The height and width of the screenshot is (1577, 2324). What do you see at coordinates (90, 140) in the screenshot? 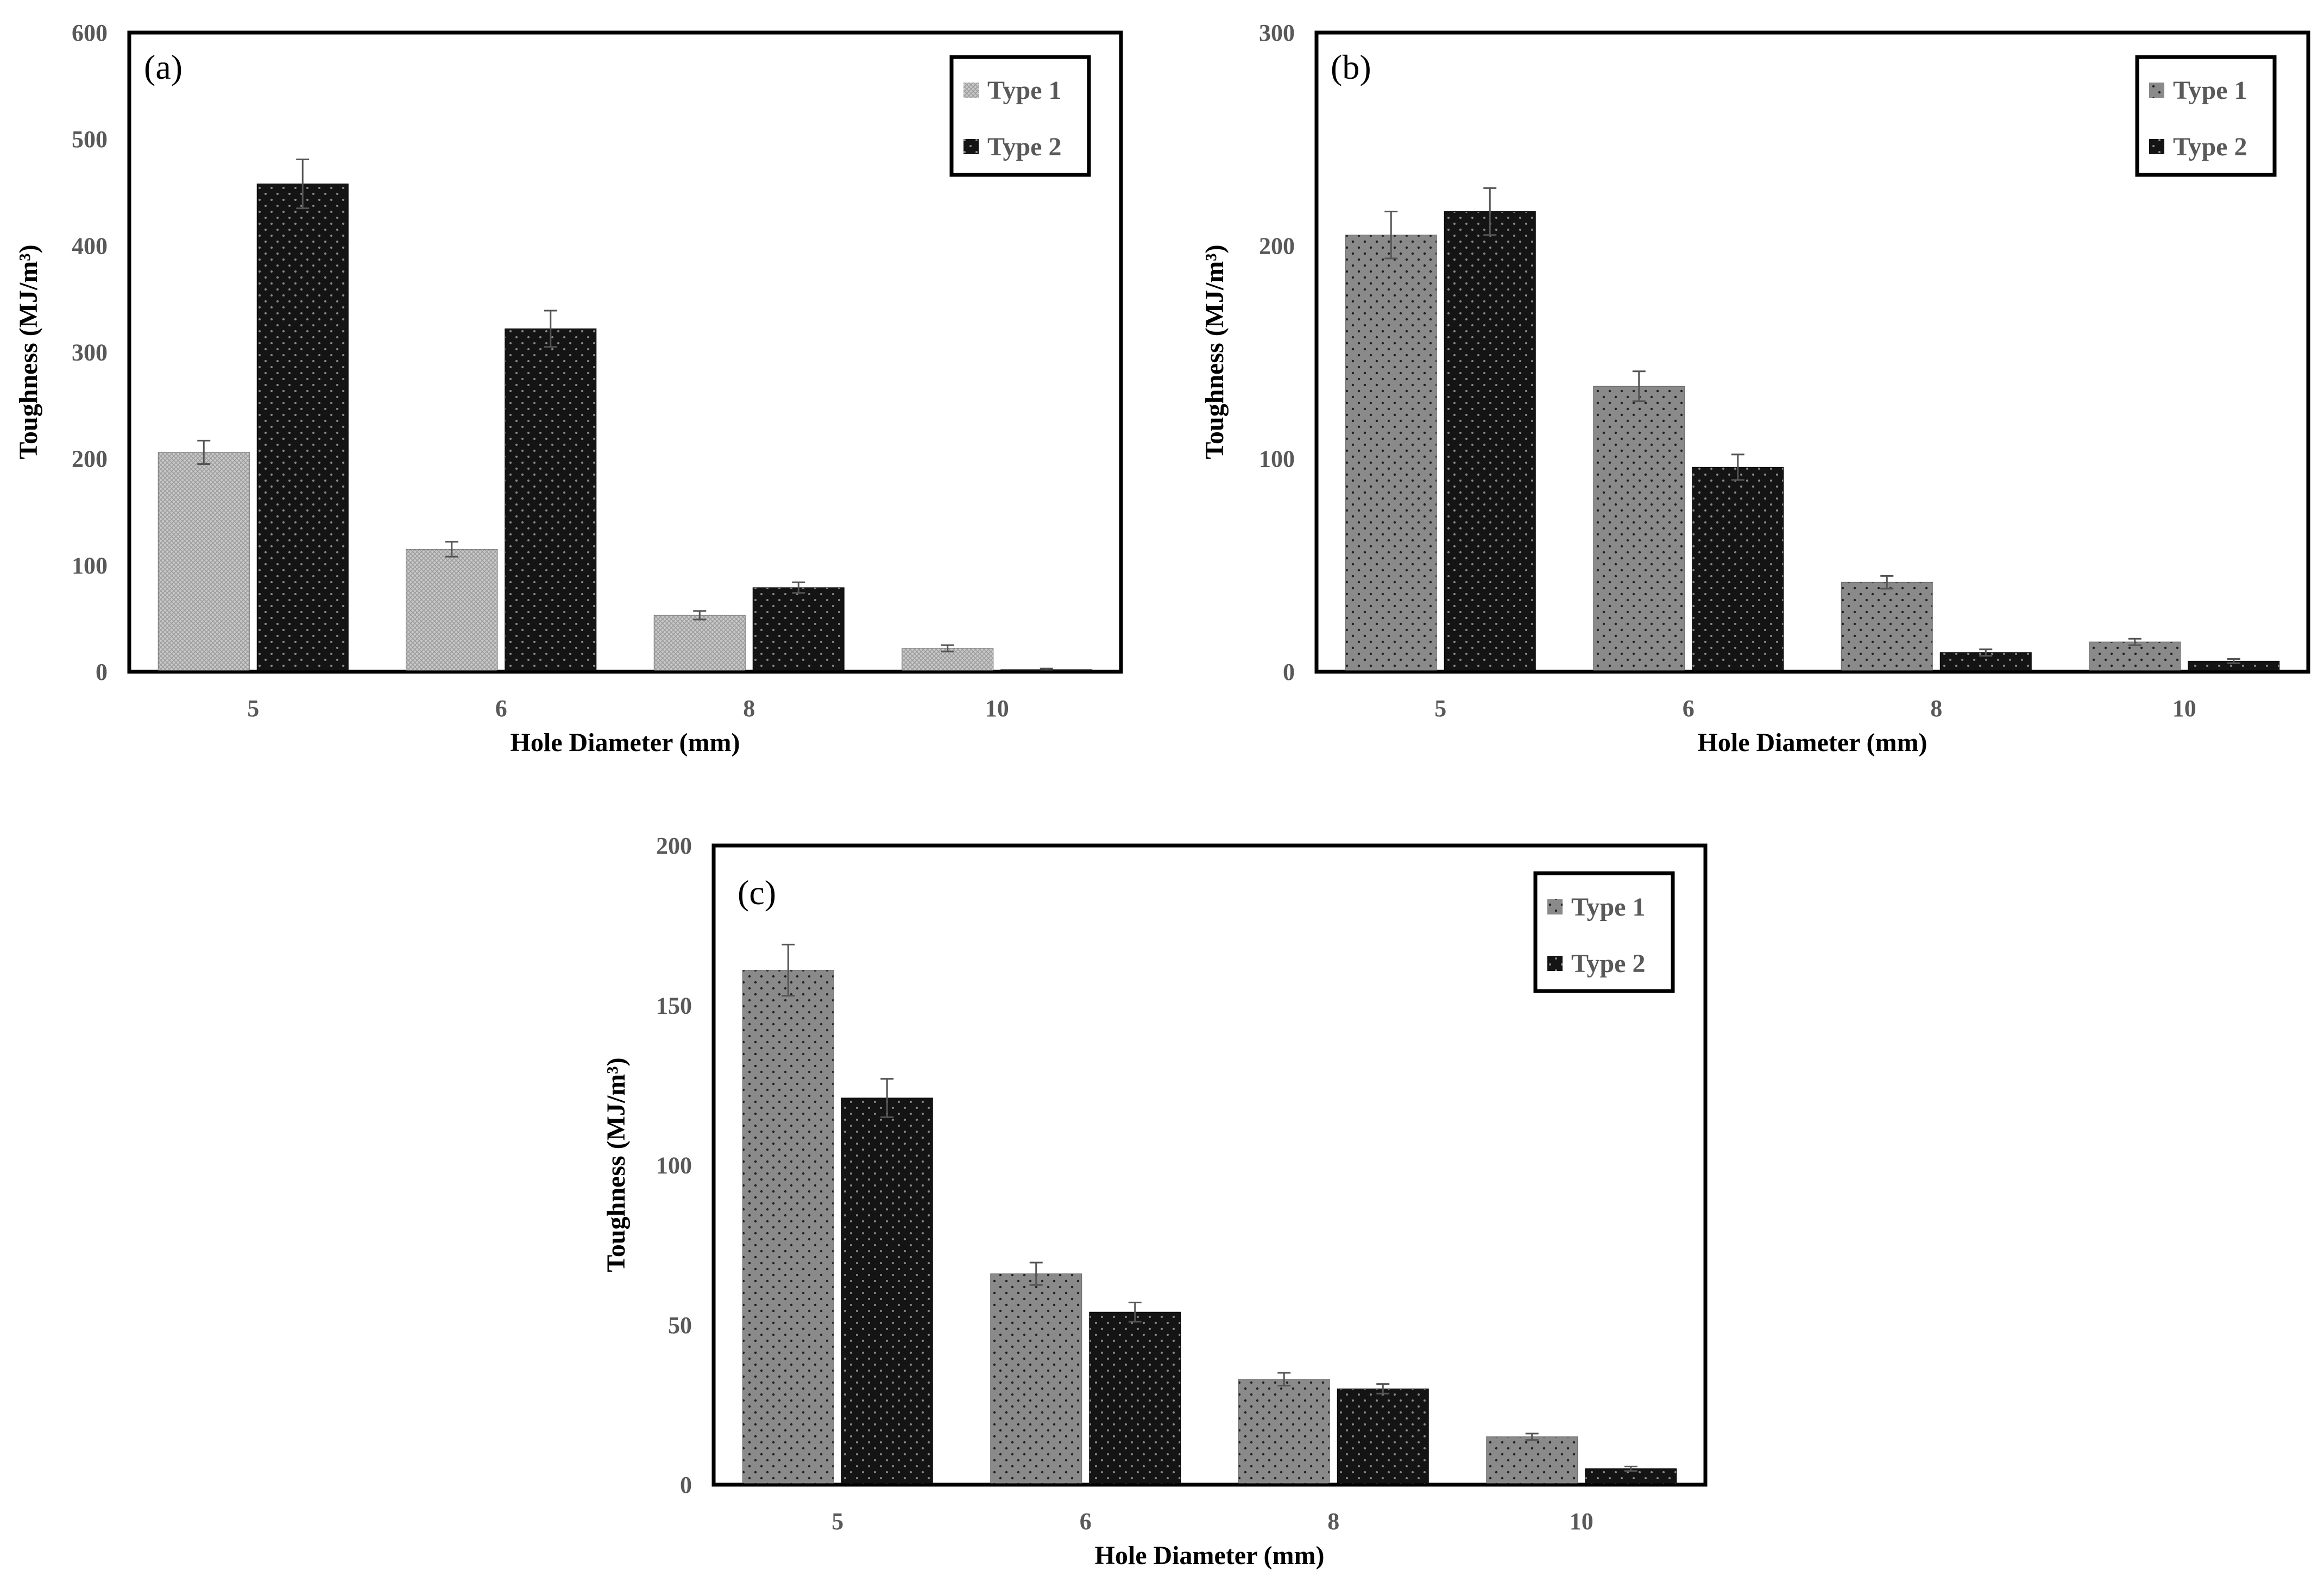
I see `y-tick-label: 500` at bounding box center [90, 140].